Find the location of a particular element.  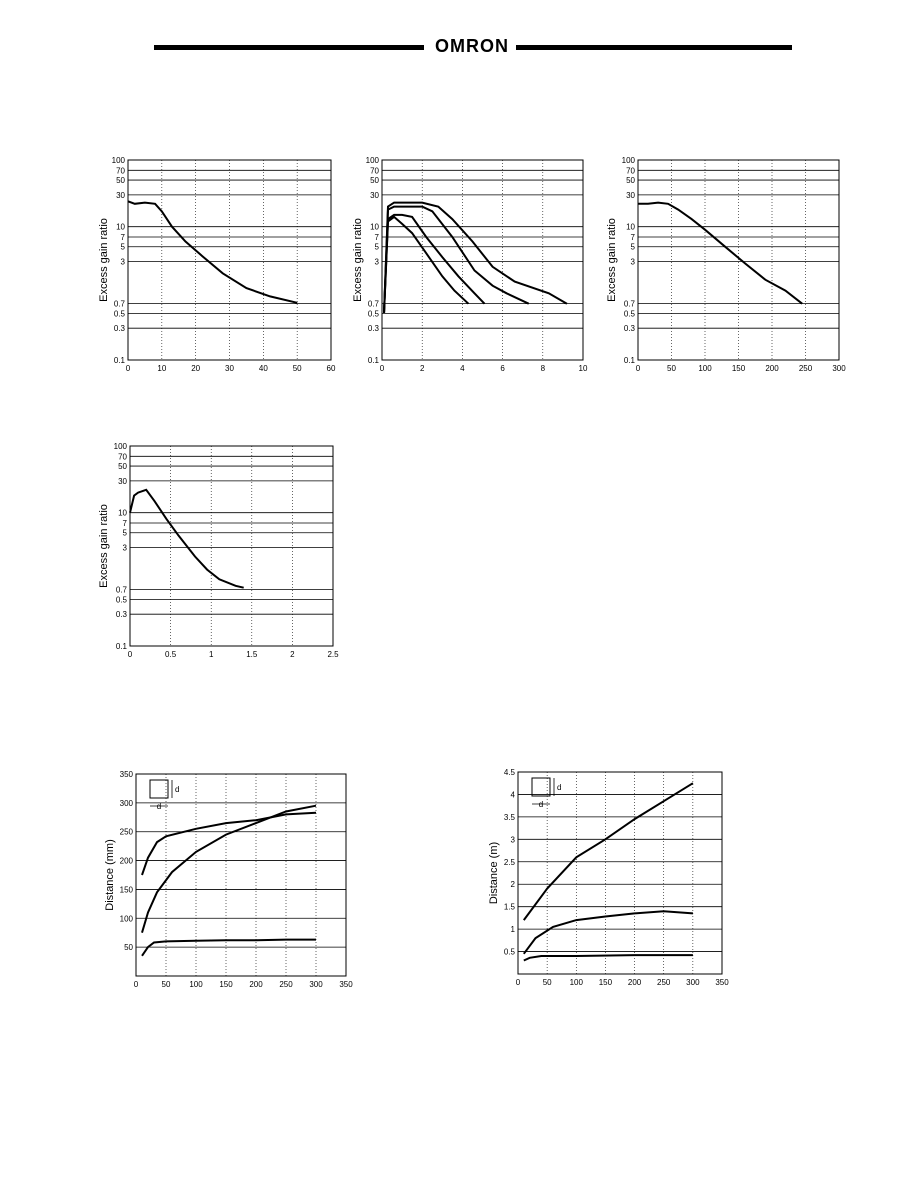

x-tick-label: 2.5 is located at coordinates (333, 654).